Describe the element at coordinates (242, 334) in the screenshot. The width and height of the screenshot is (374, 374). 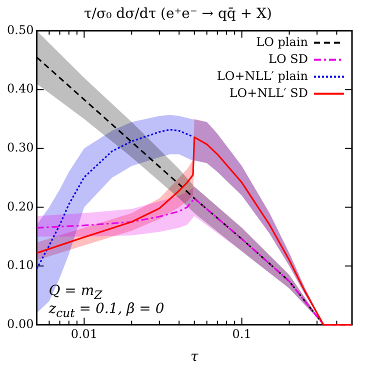
I see `x-tick-label: 0.1` at that location.